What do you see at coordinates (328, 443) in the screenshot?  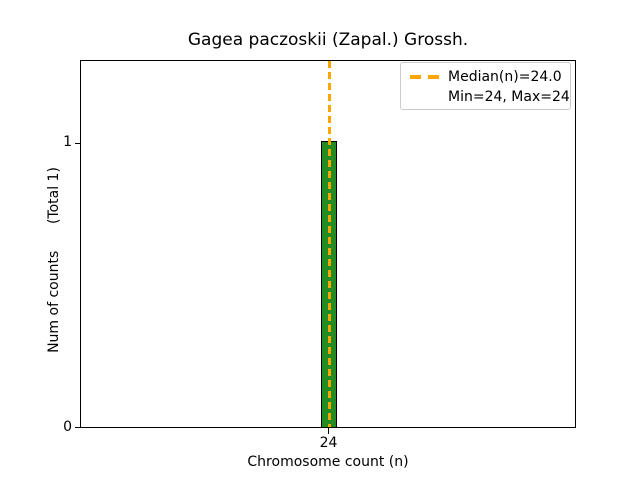 I see `x-tick-label-24: 24` at bounding box center [328, 443].